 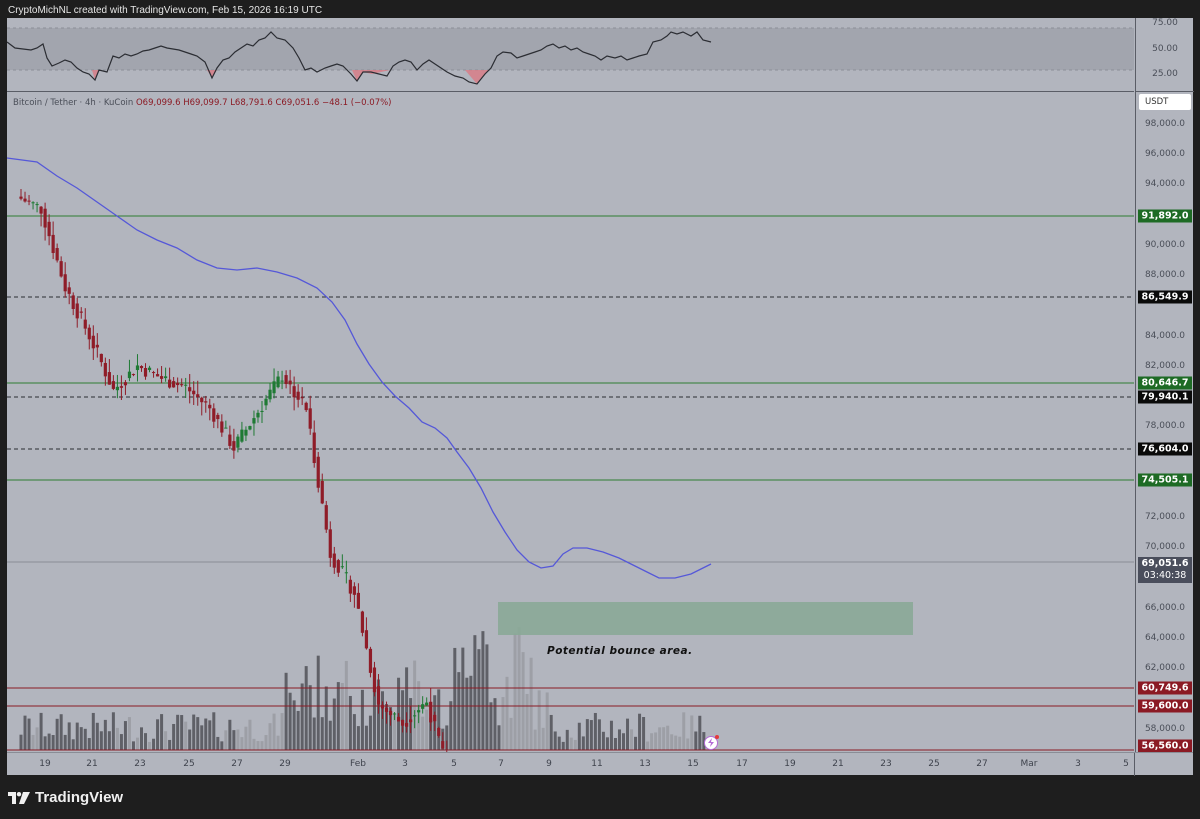 I want to click on bar-countdown: 03:40:38, so click(x=1165, y=575).